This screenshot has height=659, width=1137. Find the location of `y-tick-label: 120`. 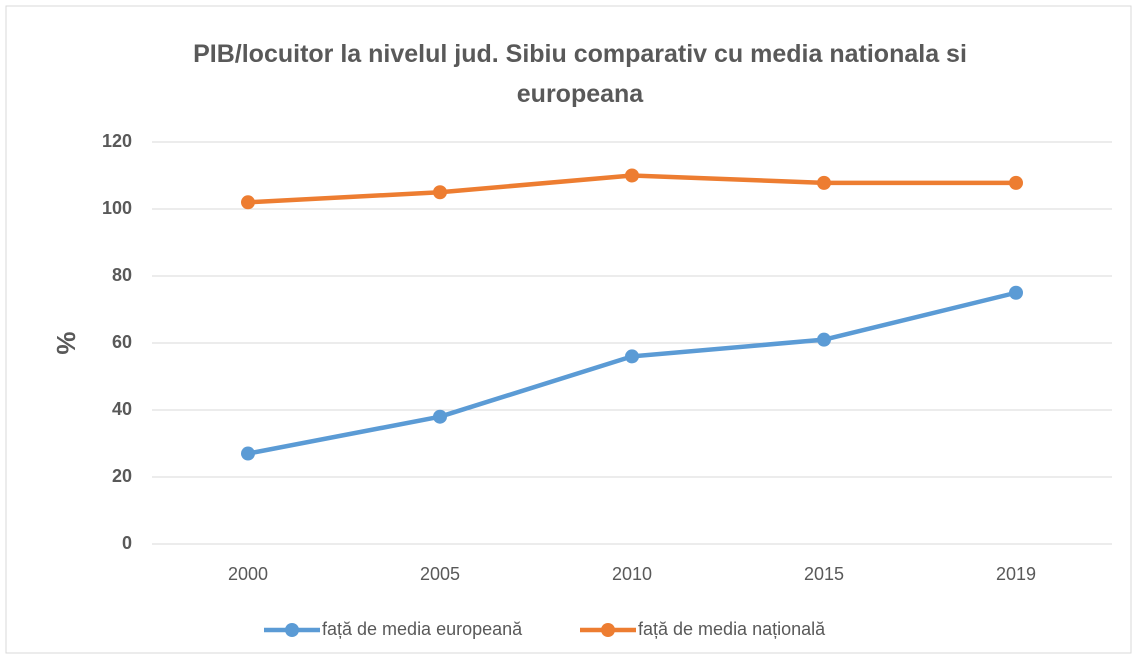

y-tick-label: 120 is located at coordinates (117, 141).